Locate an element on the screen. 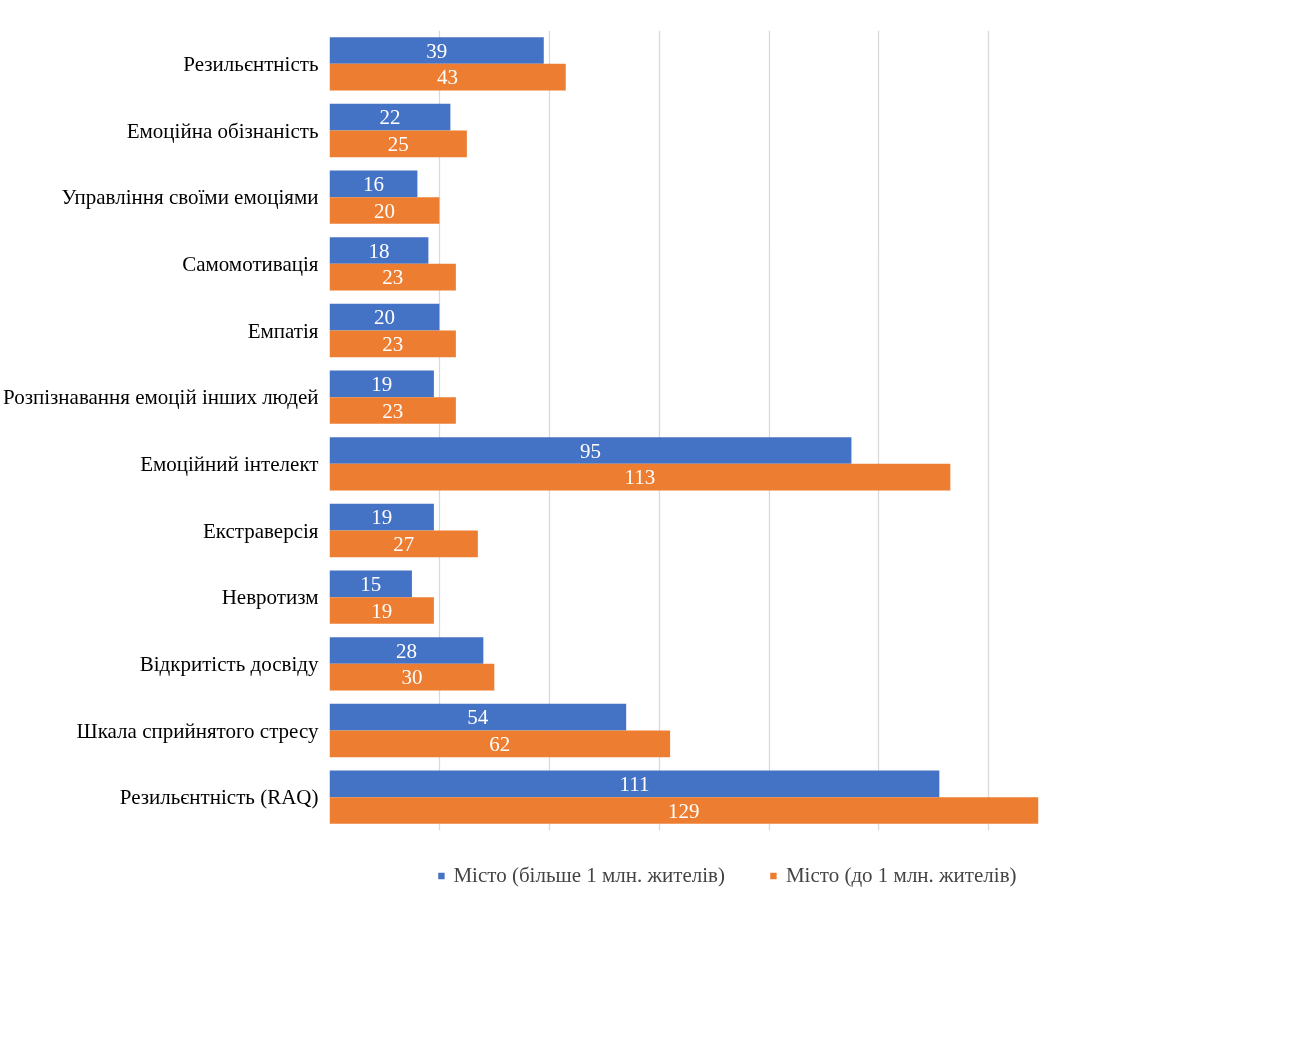 The width and height of the screenshot is (1298, 1039). y-tick-label: Резильєнтність (RAQ) is located at coordinates (219, 797).